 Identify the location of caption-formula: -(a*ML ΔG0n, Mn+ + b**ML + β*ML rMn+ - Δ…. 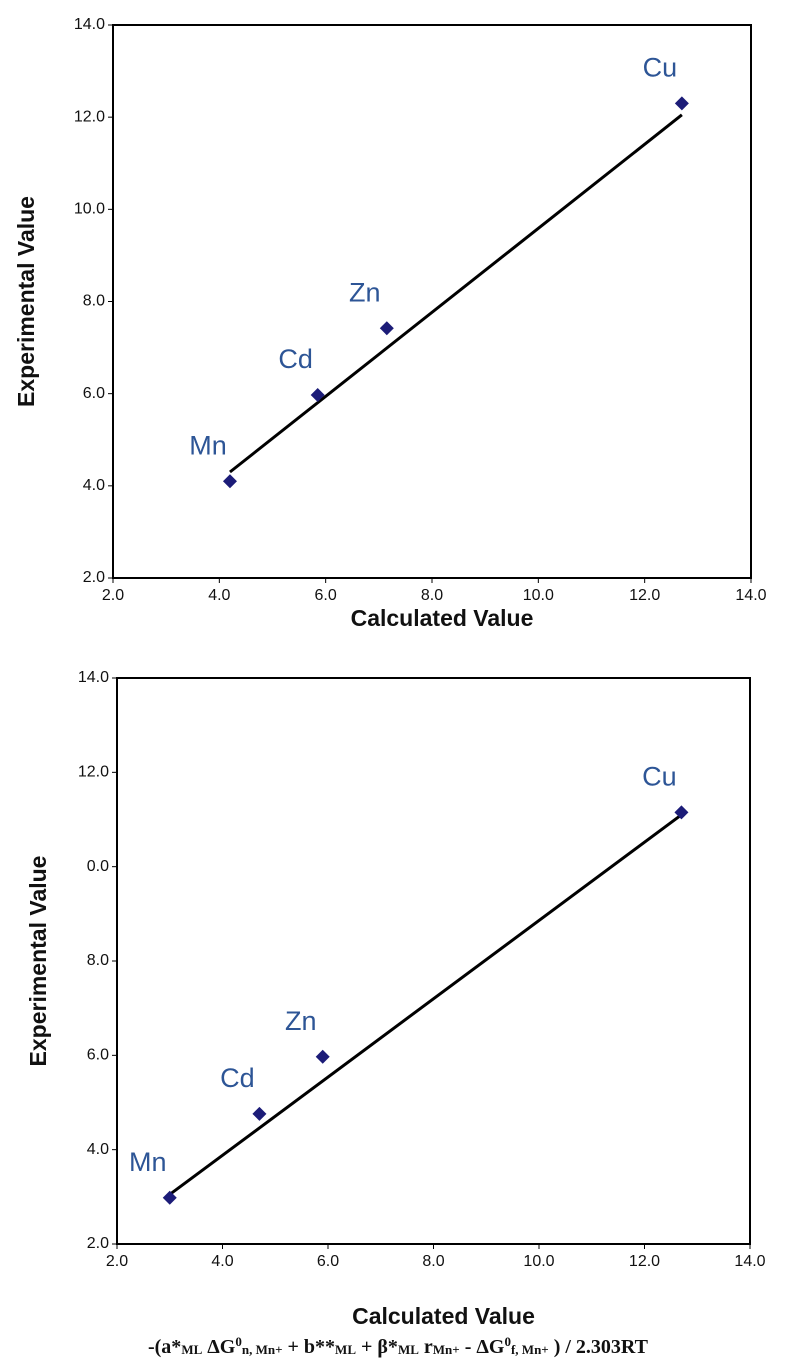
(398, 1346).